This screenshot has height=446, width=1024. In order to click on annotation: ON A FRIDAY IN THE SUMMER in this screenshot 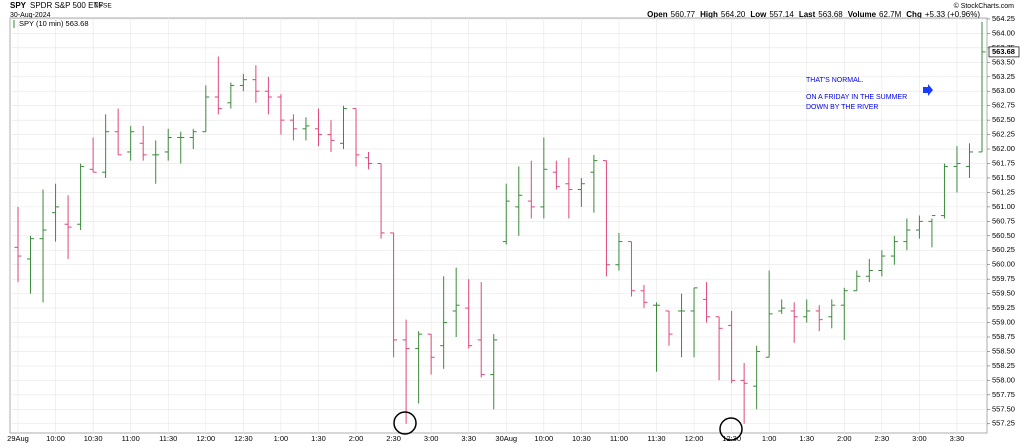, I will do `click(856, 97)`.